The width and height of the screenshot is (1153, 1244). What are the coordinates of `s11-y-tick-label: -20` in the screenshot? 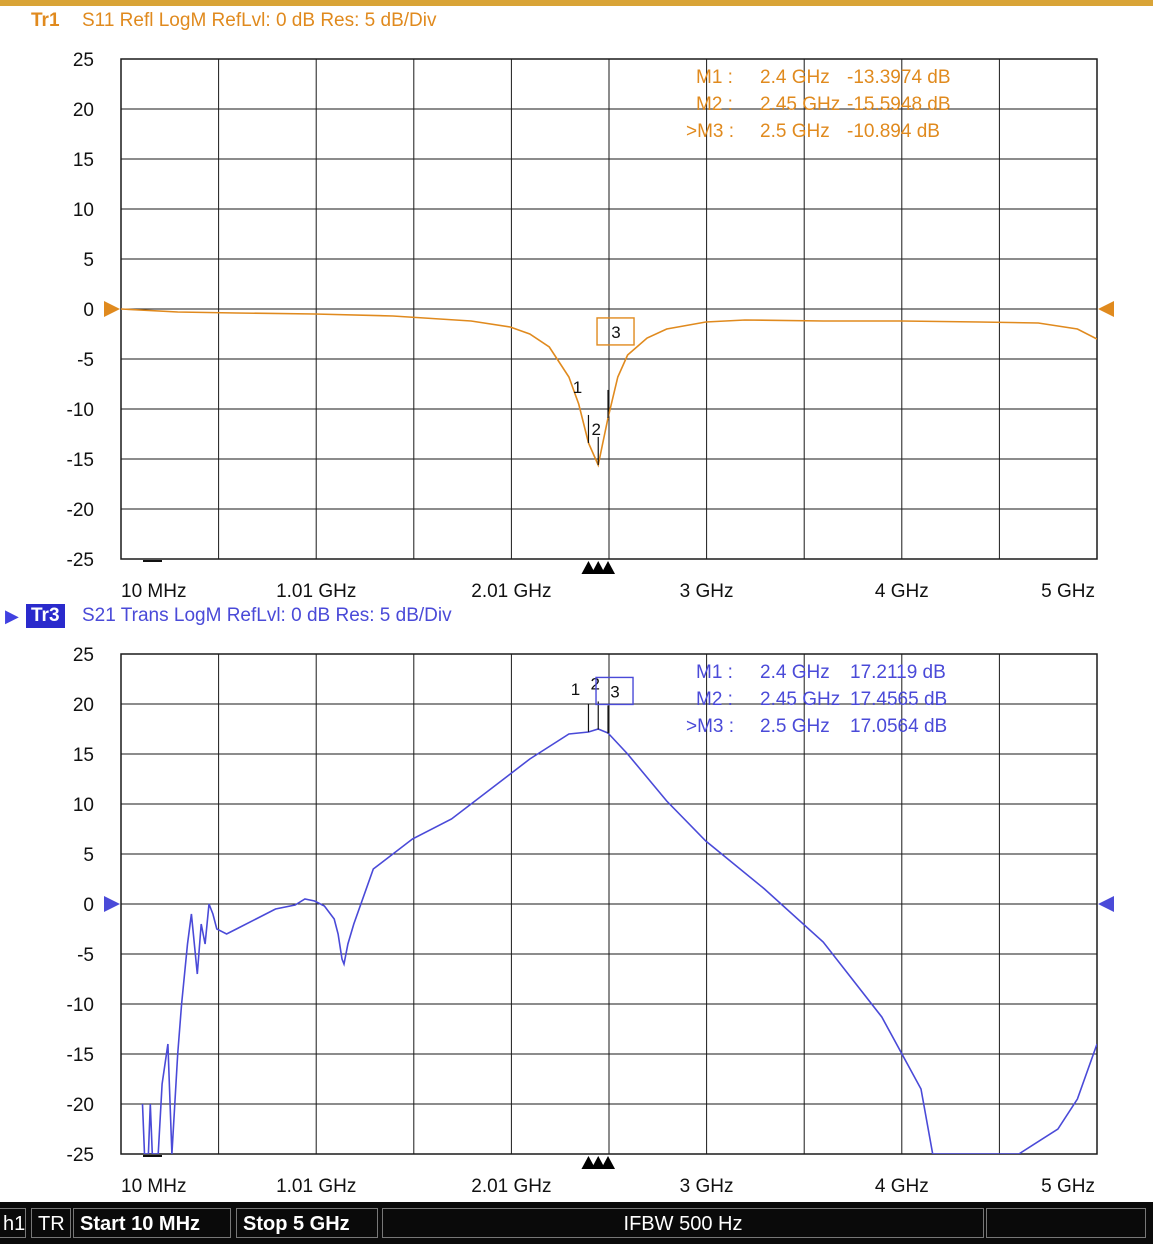 It's located at (80, 510).